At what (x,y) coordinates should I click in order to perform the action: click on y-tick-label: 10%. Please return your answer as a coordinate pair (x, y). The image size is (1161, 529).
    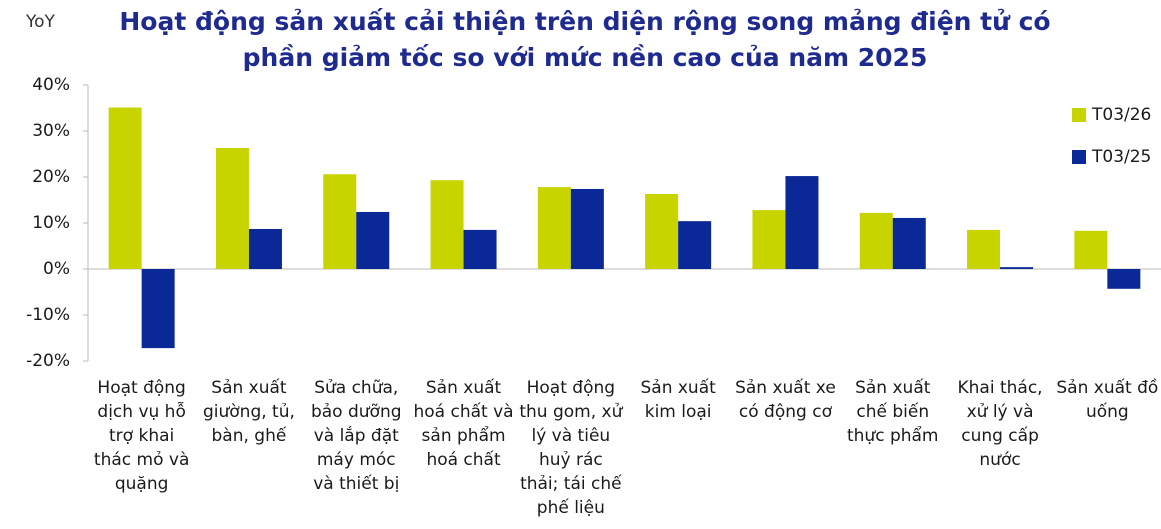
    Looking at the image, I should click on (51, 223).